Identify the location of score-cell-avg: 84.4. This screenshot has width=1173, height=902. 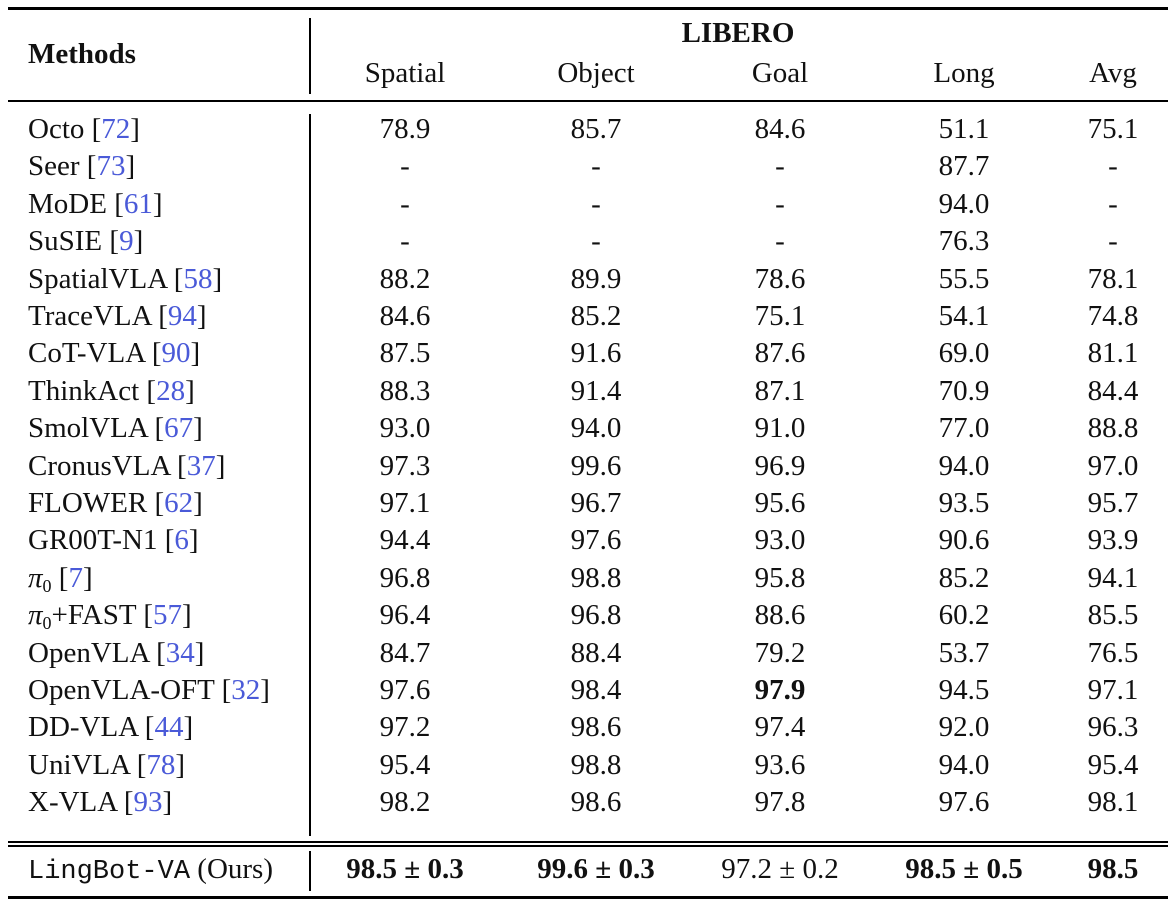
(1113, 390).